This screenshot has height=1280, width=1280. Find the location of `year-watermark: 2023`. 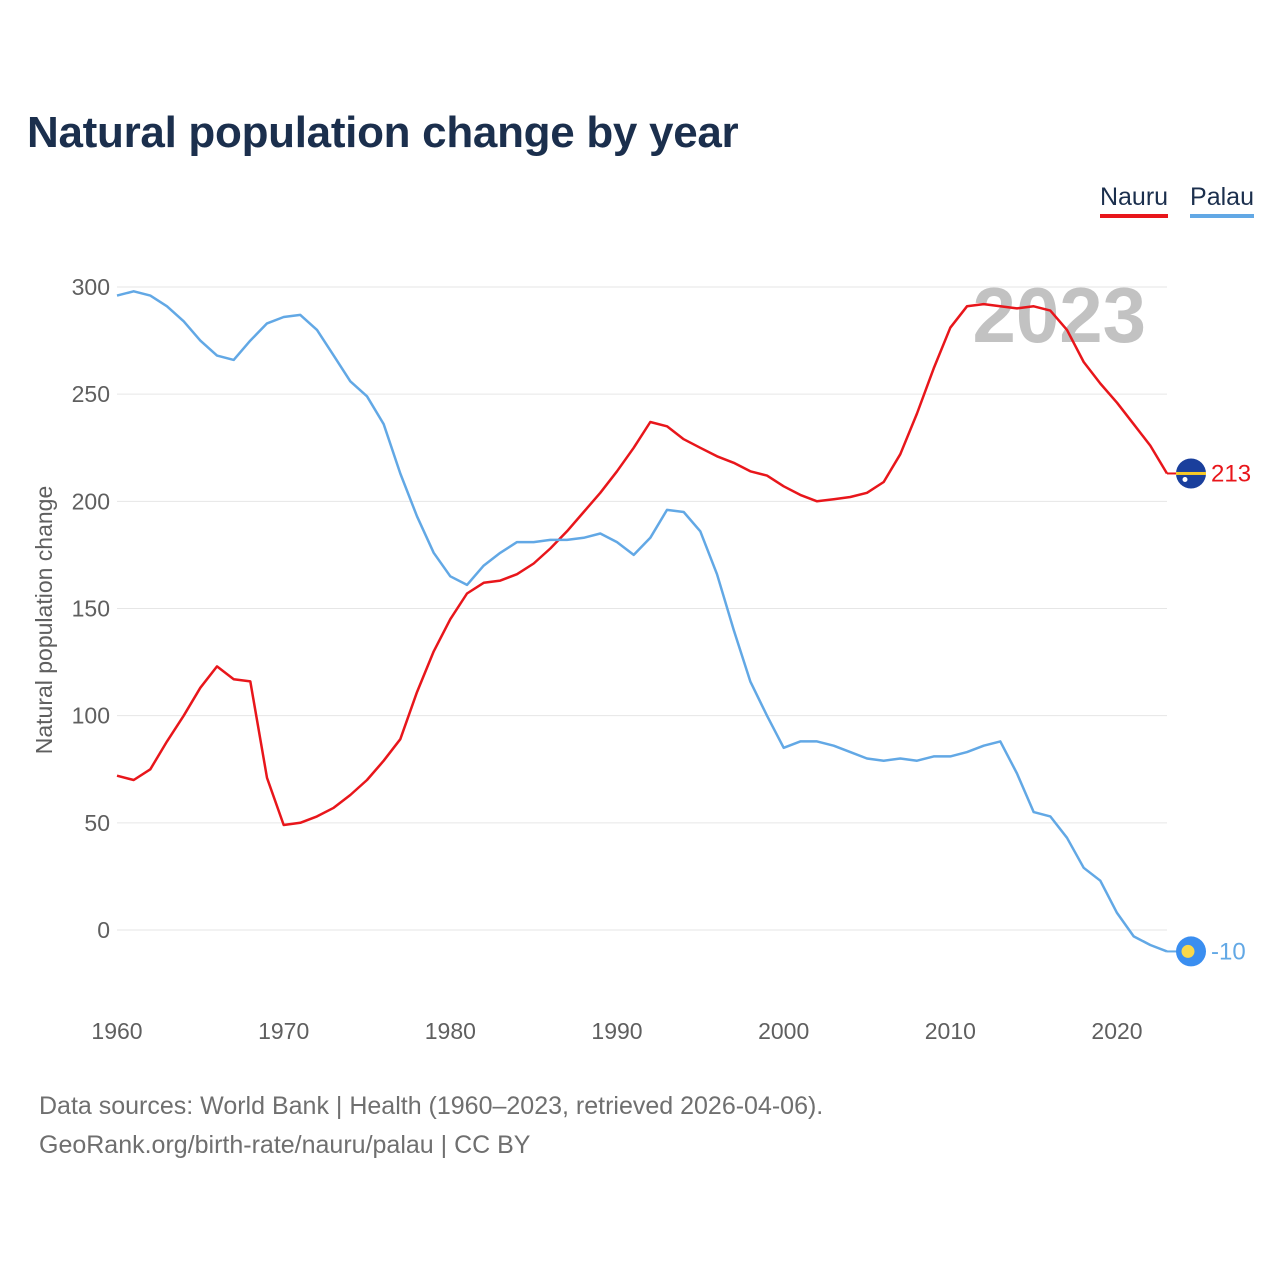

year-watermark: 2023 is located at coordinates (1059, 315).